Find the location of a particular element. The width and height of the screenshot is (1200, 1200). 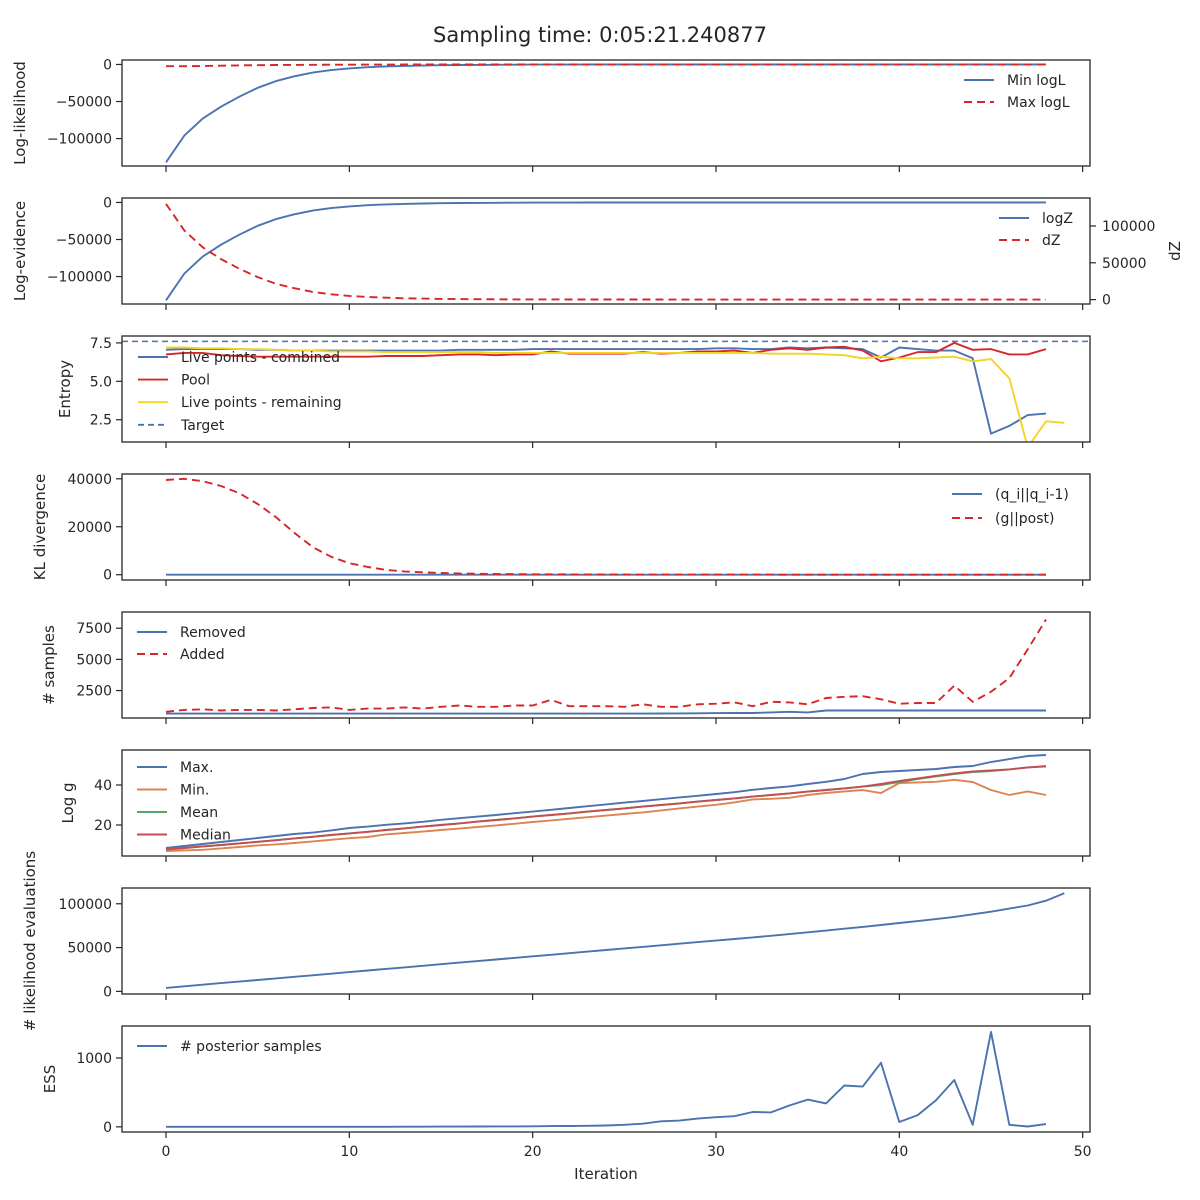

series-line-max-logl is located at coordinates (606, 65).